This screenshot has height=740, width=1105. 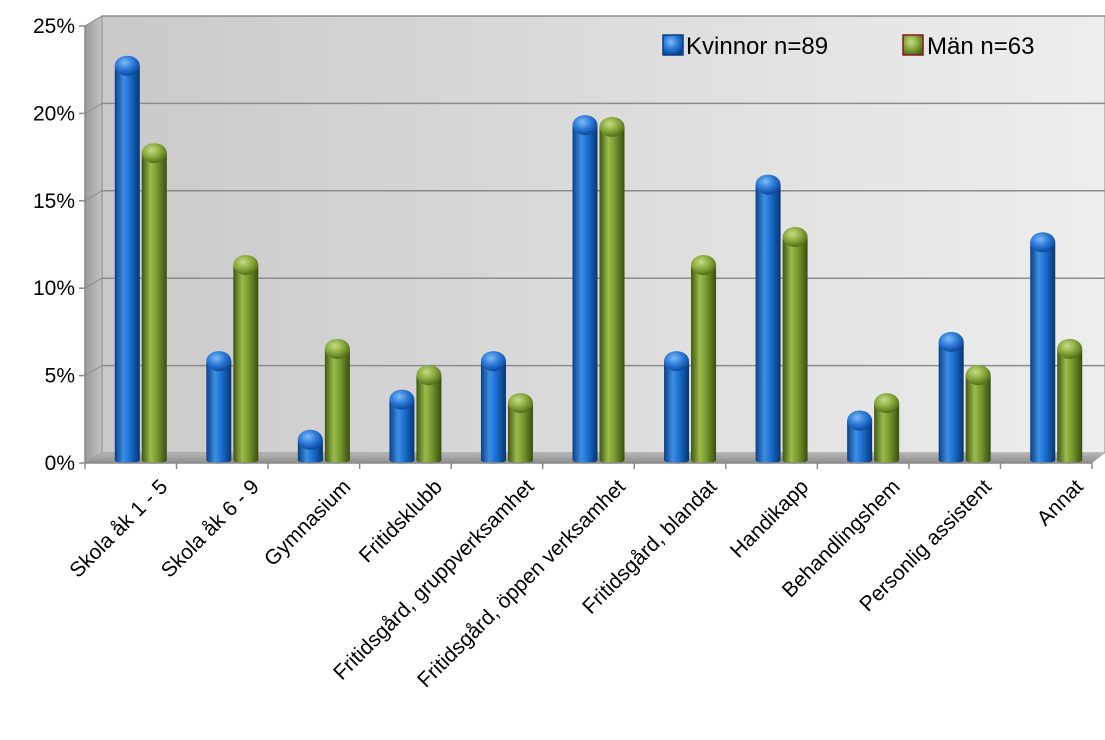 I want to click on x-tick-label: Annat, so click(x=1060, y=502).